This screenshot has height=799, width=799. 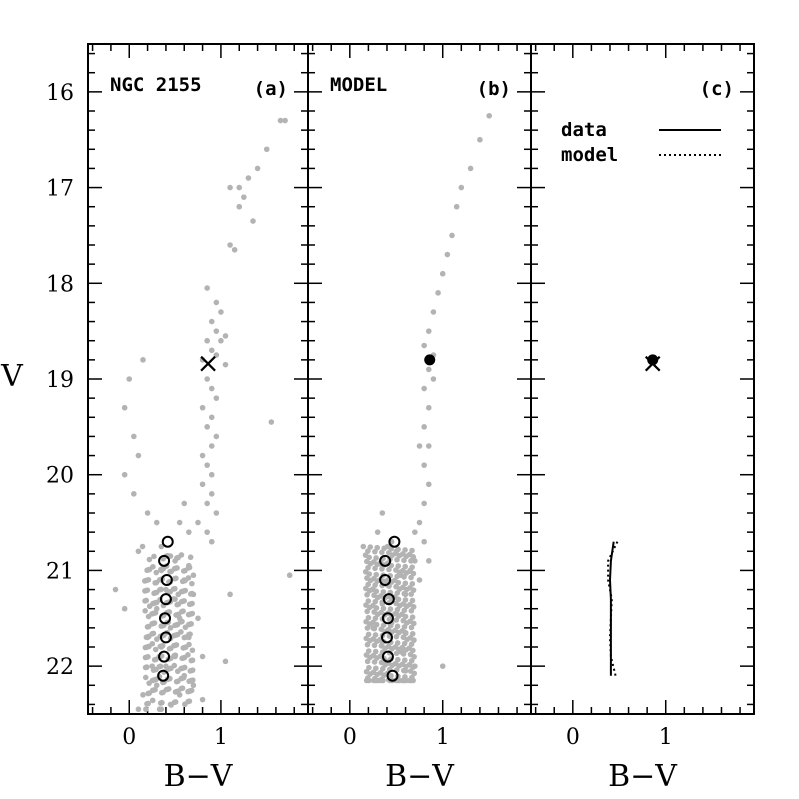 I want to click on y-tick-label: 20, so click(x=60, y=476).